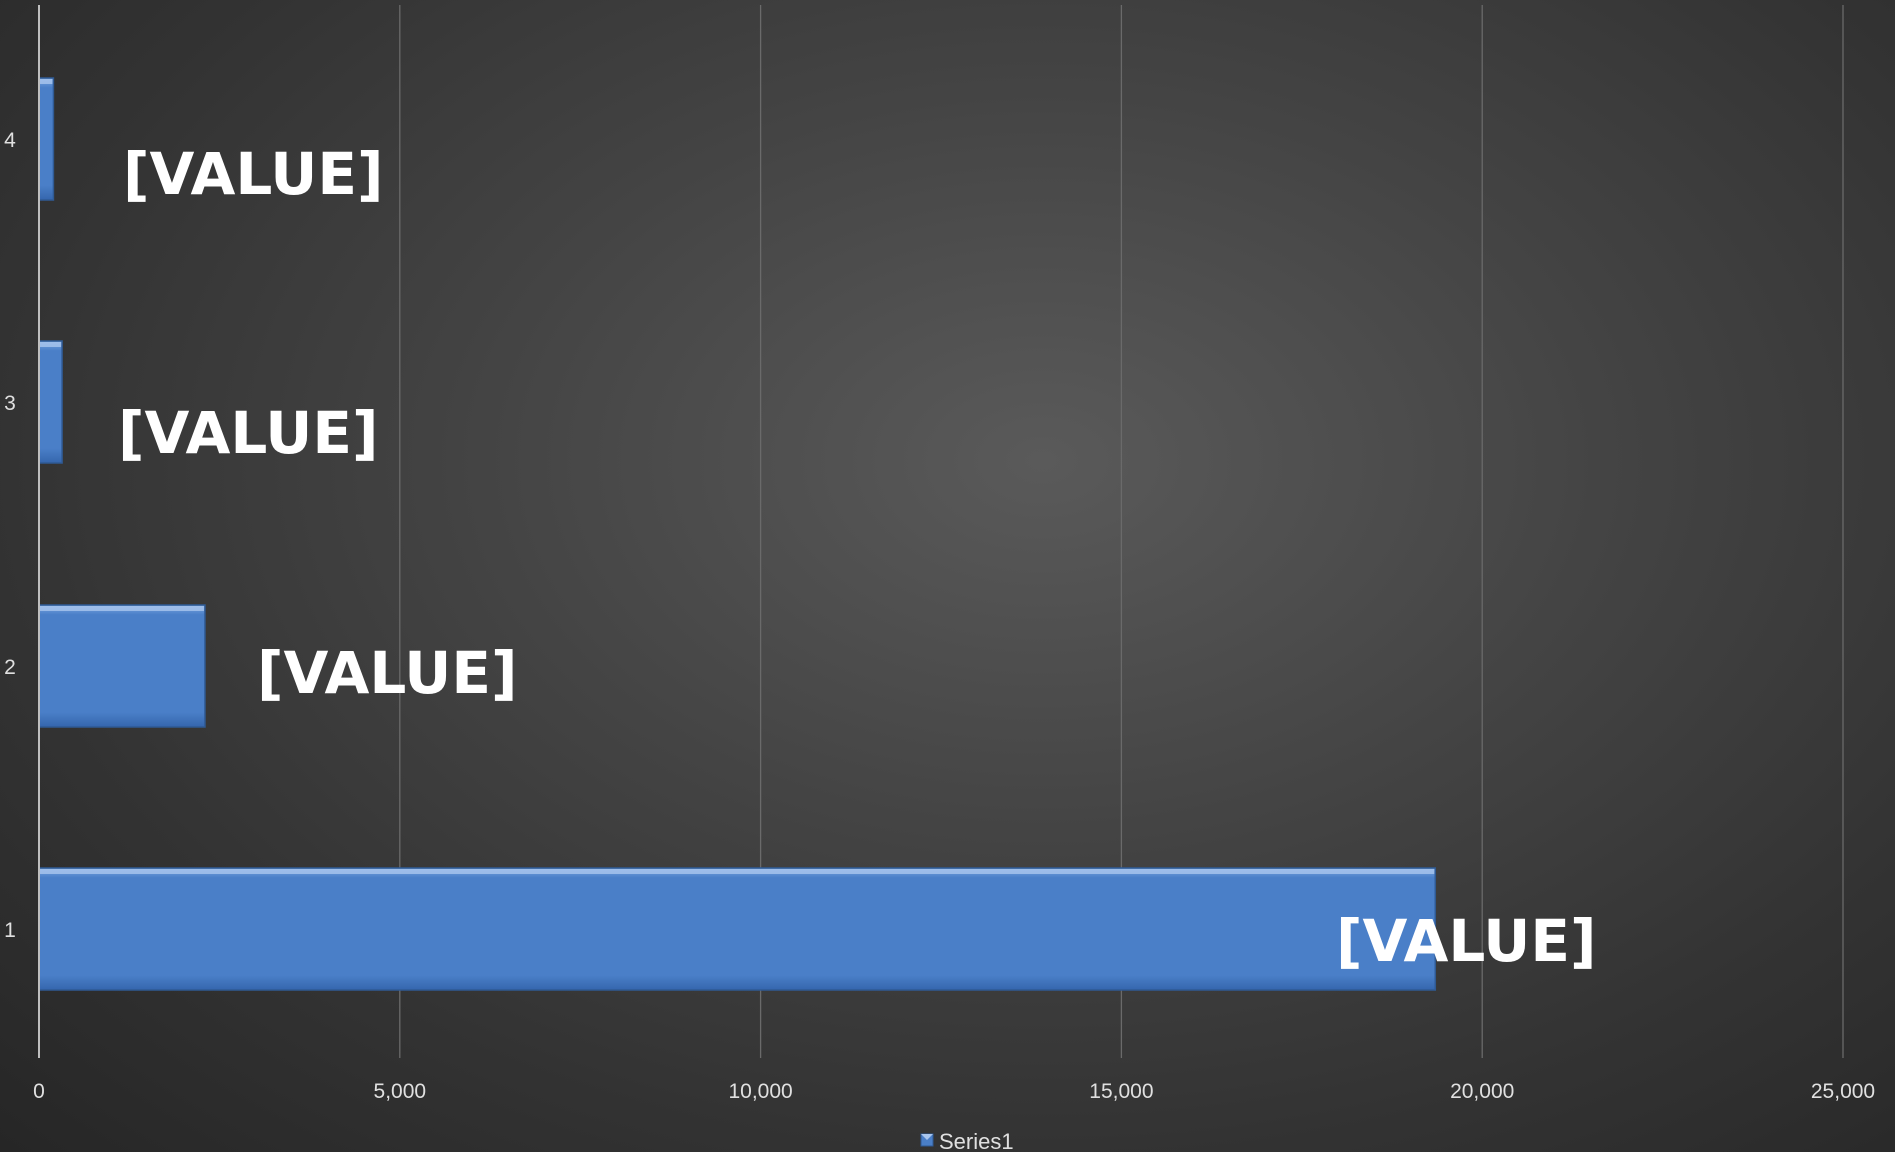  What do you see at coordinates (10, 667) in the screenshot?
I see `y-tick-label: 2` at bounding box center [10, 667].